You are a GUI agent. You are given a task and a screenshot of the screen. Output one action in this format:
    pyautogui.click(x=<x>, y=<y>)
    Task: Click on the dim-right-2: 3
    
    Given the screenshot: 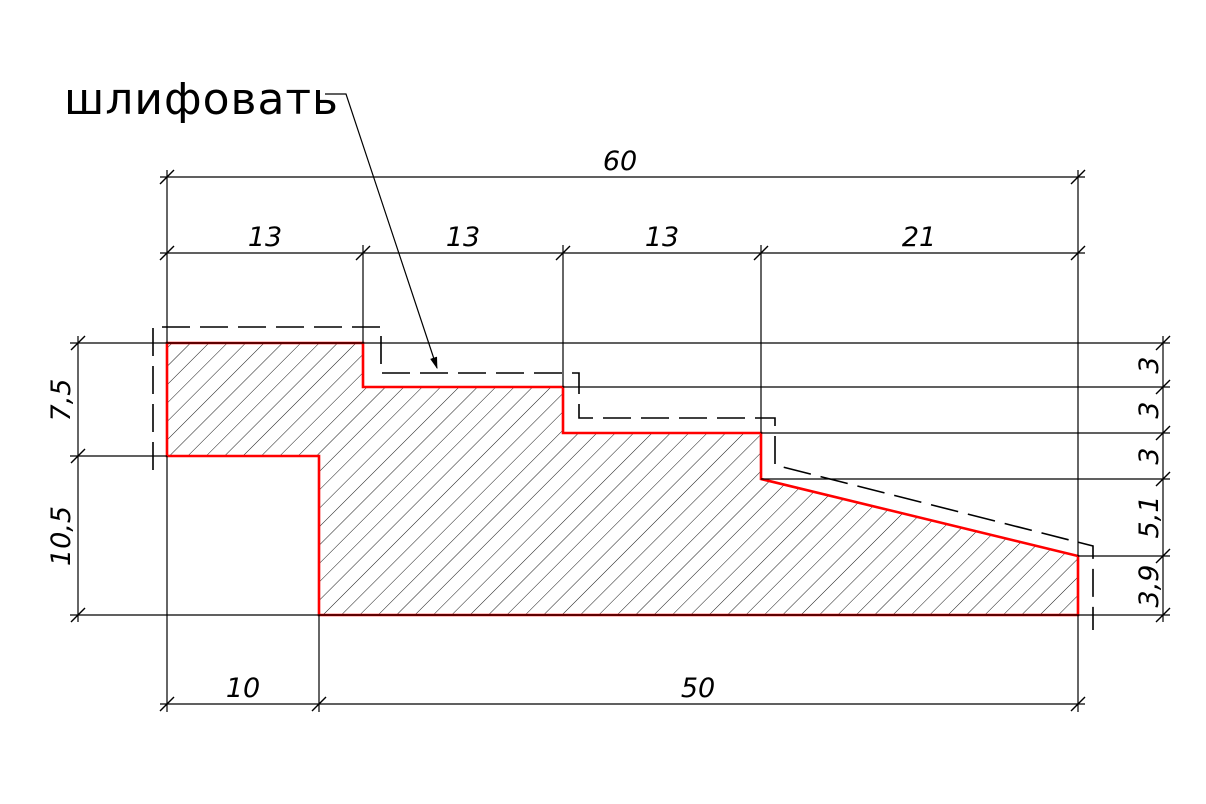 What is the action you would take?
    pyautogui.click(x=1149, y=409)
    